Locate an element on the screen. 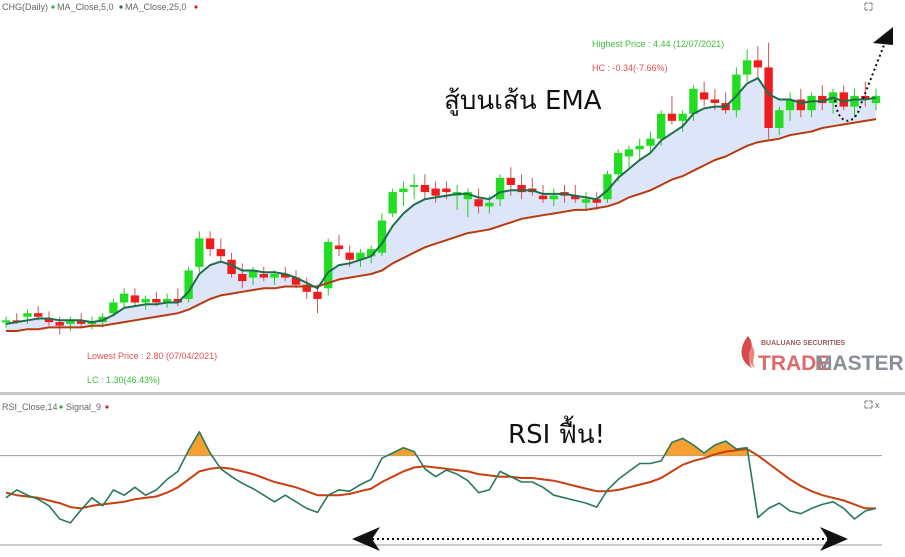  legend-end-dot is located at coordinates (196, 7).